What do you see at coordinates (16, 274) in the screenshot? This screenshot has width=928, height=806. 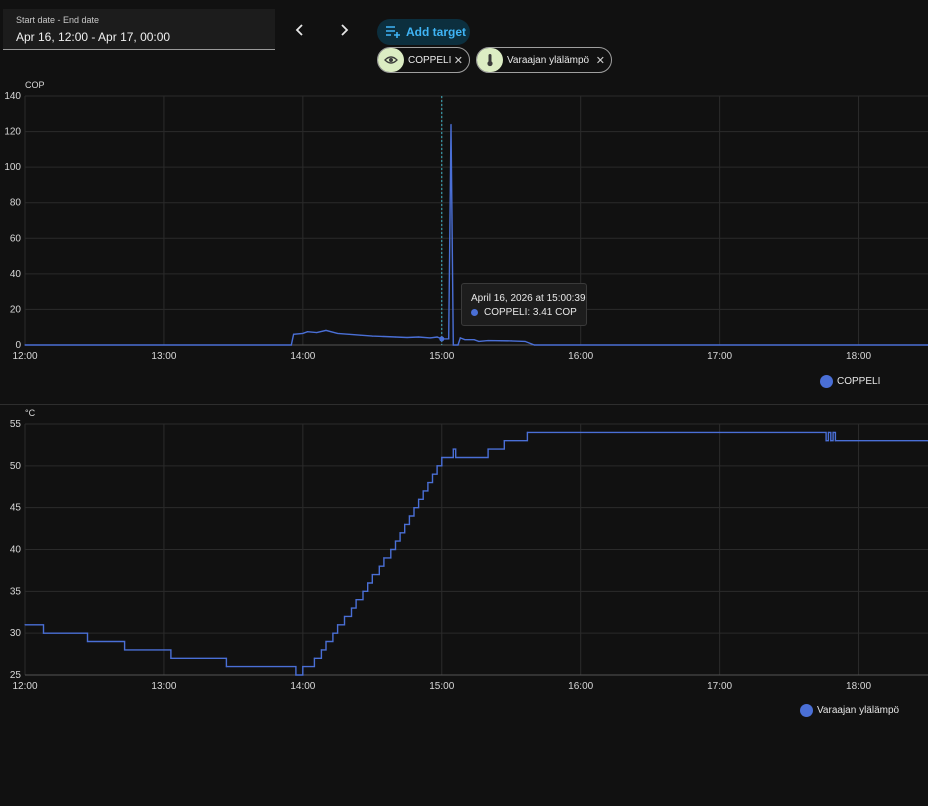 I see `cop-y-tick-label: 40` at bounding box center [16, 274].